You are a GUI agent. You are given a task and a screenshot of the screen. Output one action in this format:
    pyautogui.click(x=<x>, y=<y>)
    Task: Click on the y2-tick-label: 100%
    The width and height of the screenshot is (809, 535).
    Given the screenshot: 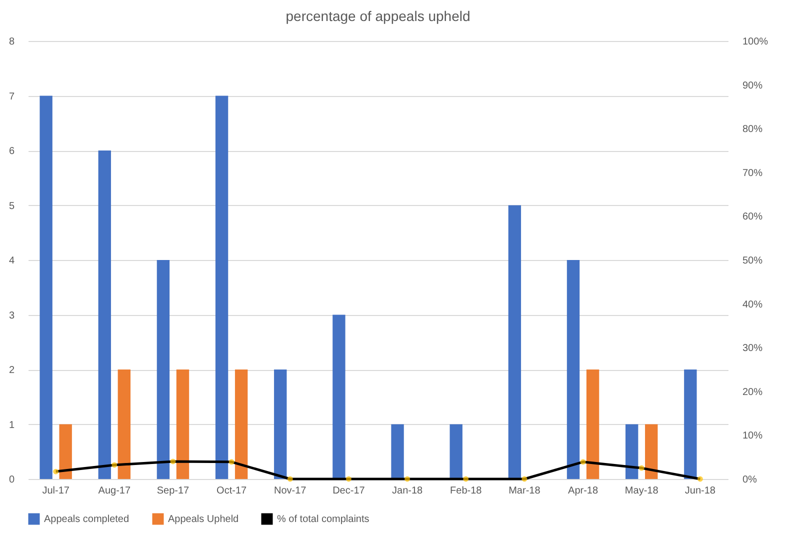 What is the action you would take?
    pyautogui.click(x=755, y=42)
    